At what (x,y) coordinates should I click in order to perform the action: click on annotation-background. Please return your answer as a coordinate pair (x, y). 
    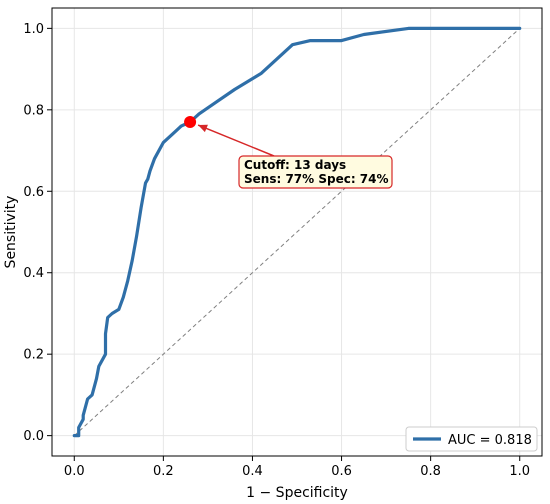
    Looking at the image, I should click on (315, 172).